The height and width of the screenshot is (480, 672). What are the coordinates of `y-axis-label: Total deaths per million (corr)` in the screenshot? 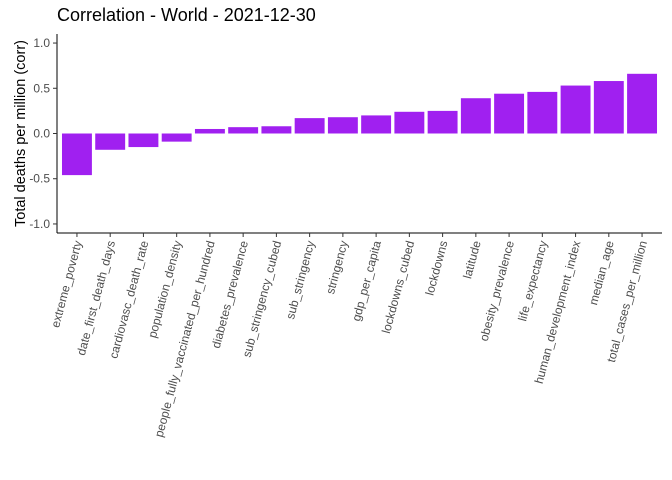 It's located at (21, 133).